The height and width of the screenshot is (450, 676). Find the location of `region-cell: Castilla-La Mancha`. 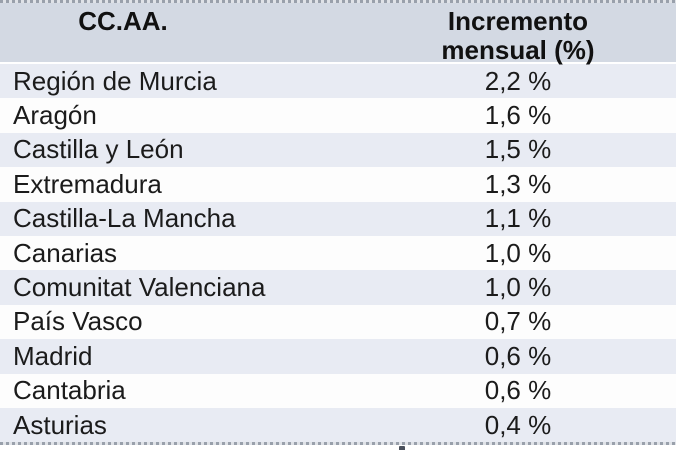

region-cell: Castilla-La Mancha is located at coordinates (124, 218).